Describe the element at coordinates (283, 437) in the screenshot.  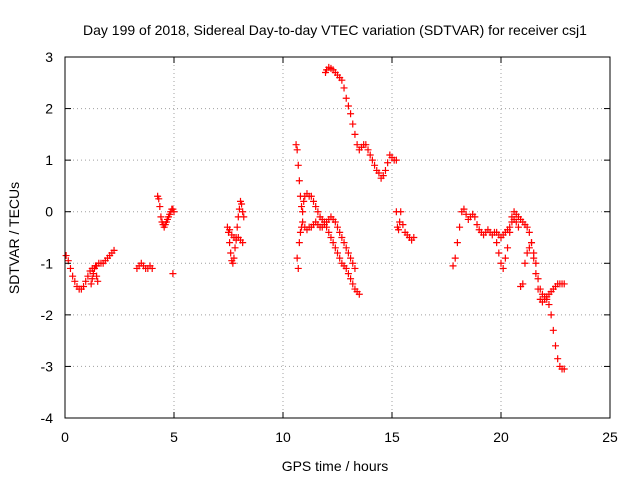
I see `x-tick-label: 10` at that location.